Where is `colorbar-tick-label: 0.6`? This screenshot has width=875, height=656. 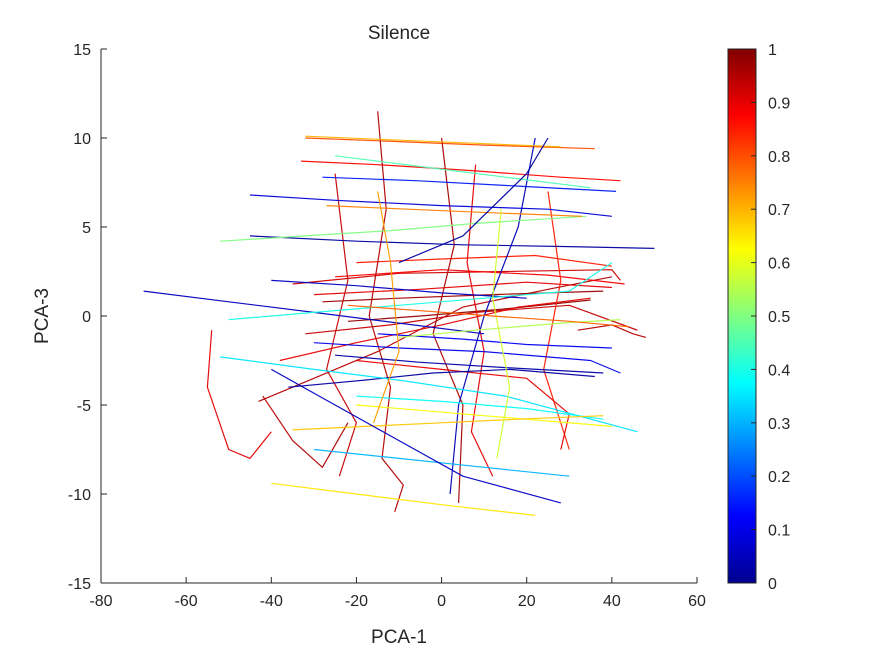
colorbar-tick-label: 0.6 is located at coordinates (779, 264).